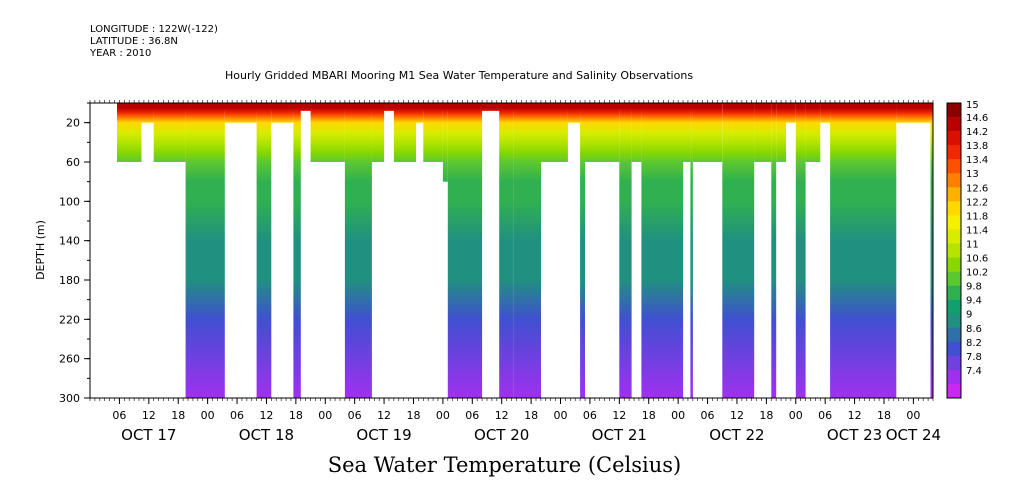  I want to click on y-tick-label: 140, so click(69, 241).